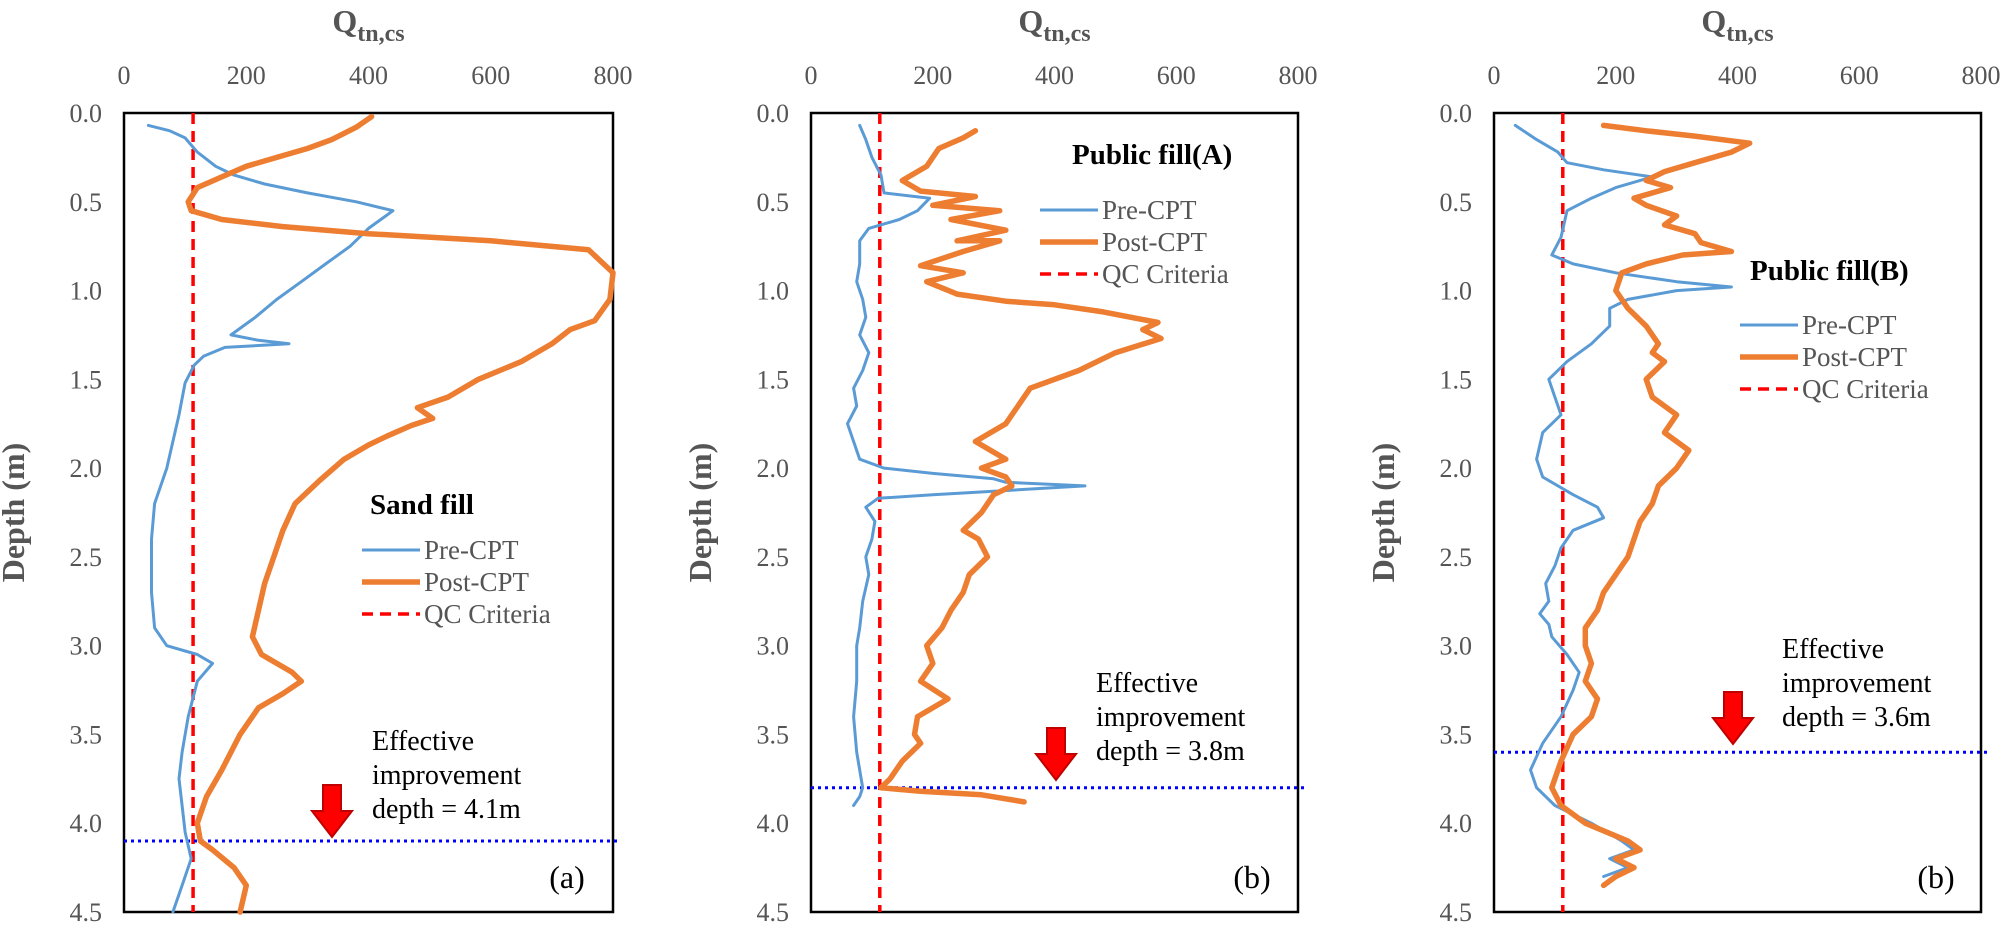  What do you see at coordinates (1829, 271) in the screenshot?
I see `panel-title: Public fill(B)` at bounding box center [1829, 271].